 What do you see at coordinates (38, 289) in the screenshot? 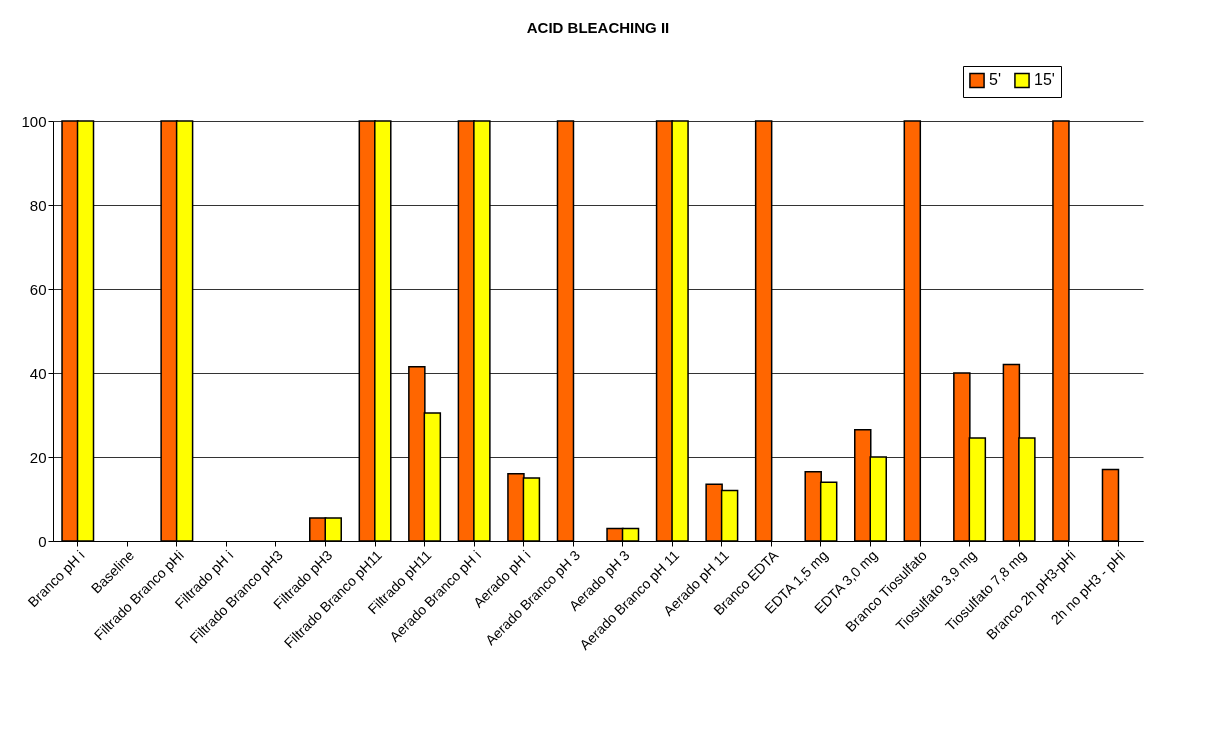
I see `y-tick-label: 60` at bounding box center [38, 289].